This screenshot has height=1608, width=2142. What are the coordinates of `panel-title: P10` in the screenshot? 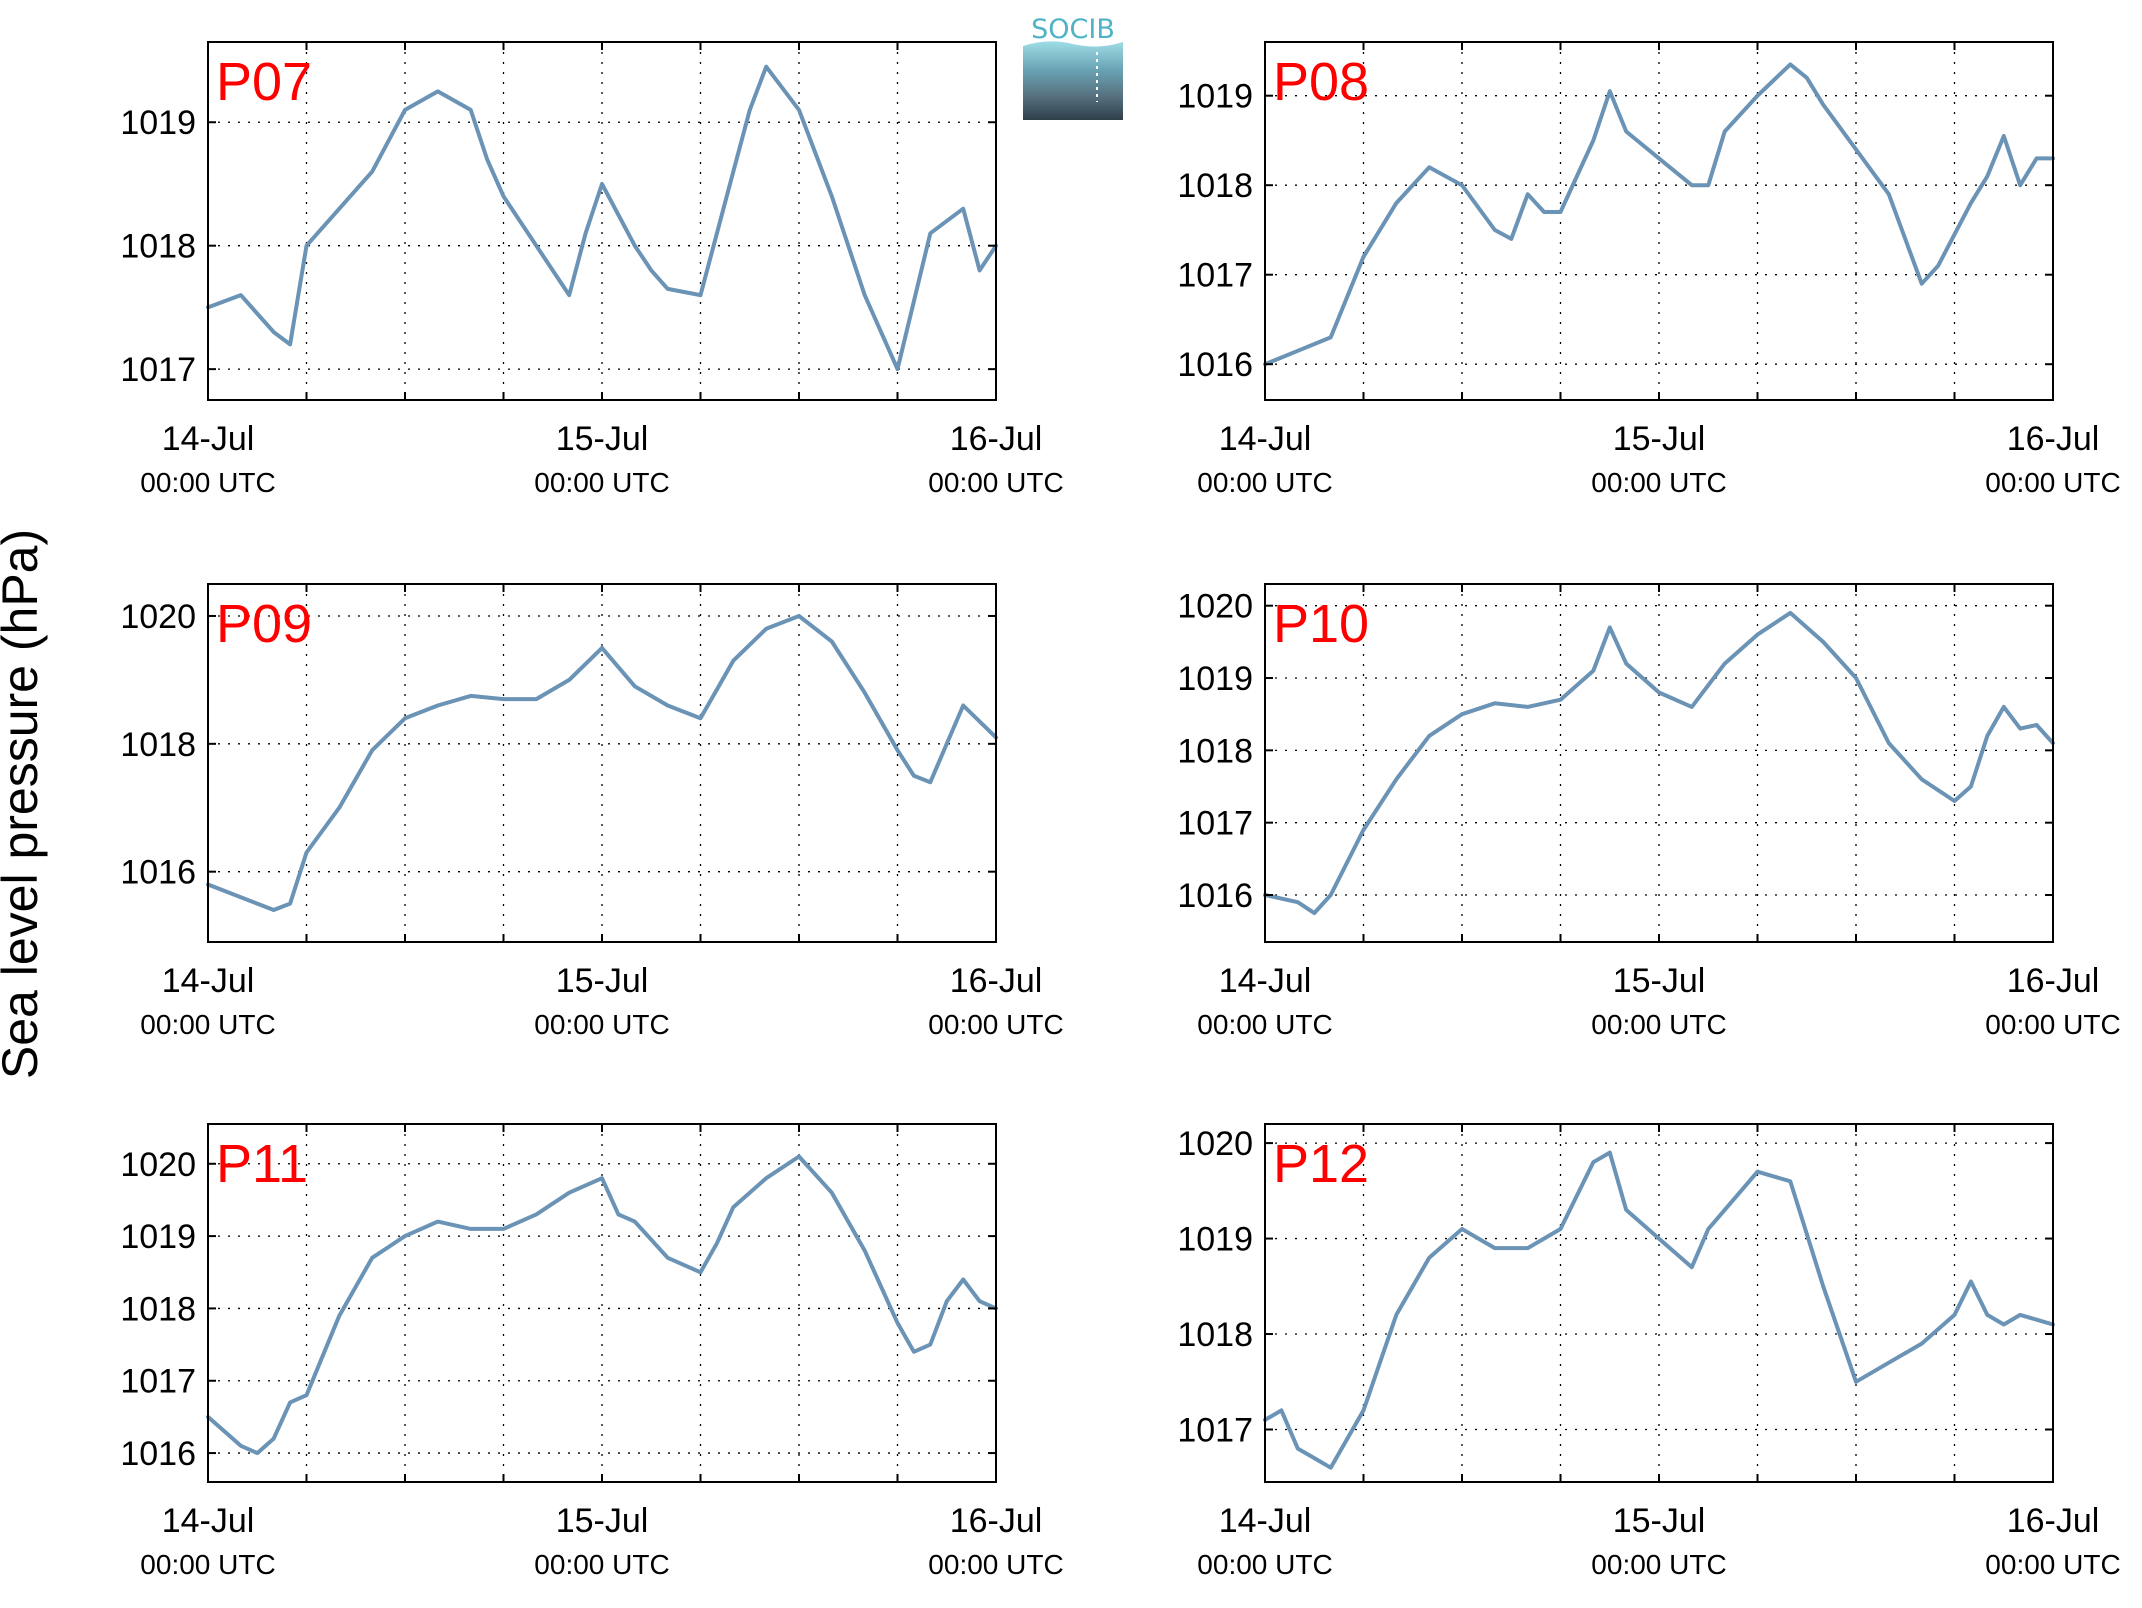 It's located at (1321, 624).